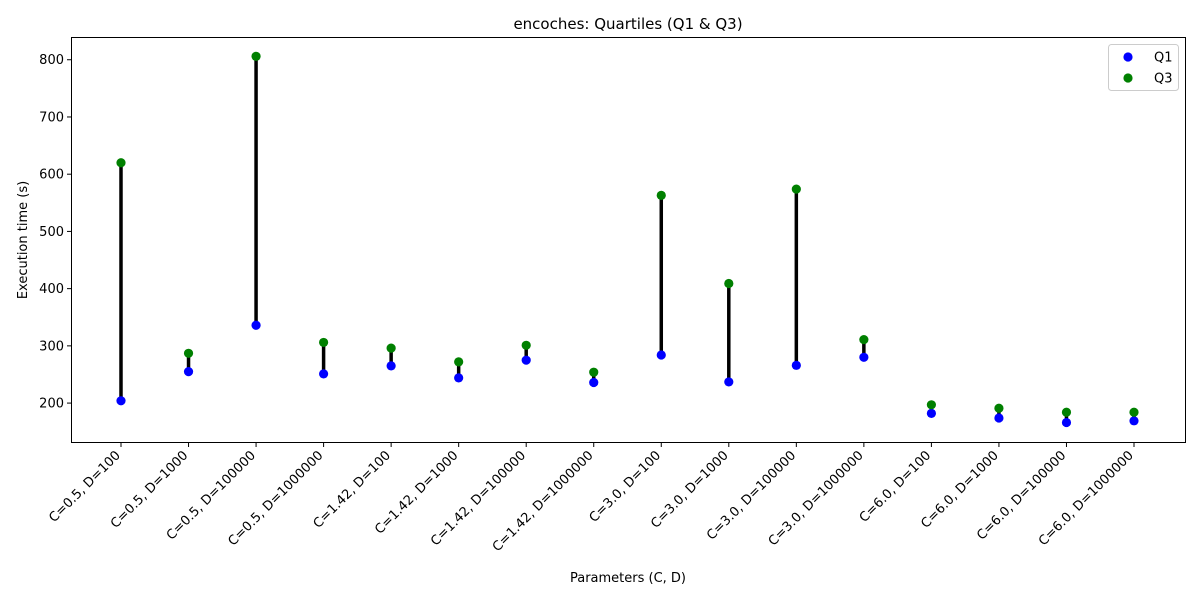 This screenshot has height=600, width=1200. I want to click on chart-title: encoches: Quartiles (Q1 & Q3), so click(627, 24).